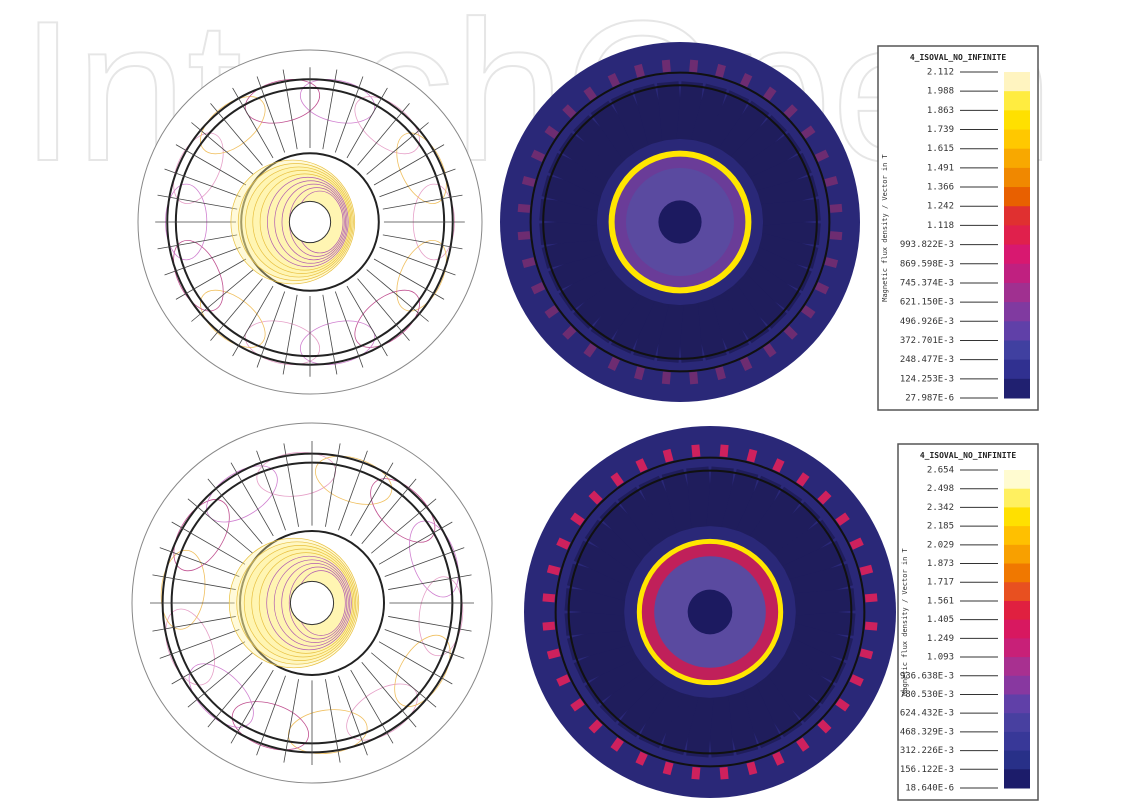 The image size is (1141, 805). Describe the element at coordinates (940, 226) in the screenshot. I see `legend-label: 1.118` at that location.